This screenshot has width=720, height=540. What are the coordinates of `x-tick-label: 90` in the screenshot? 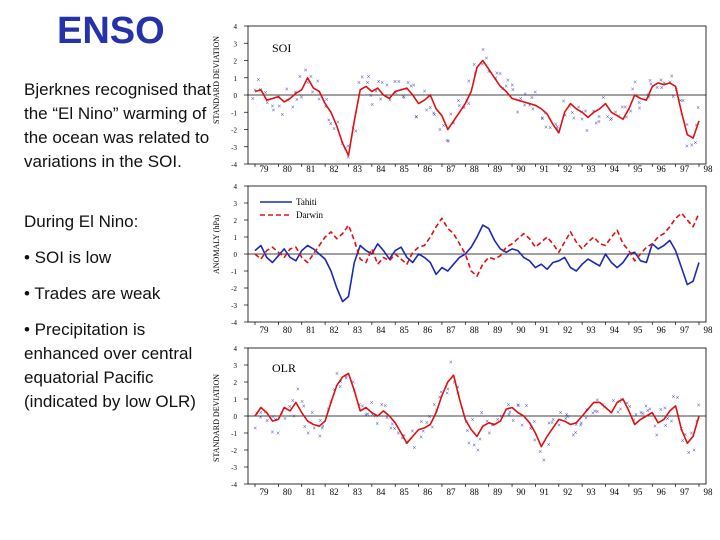 It's located at (522, 330).